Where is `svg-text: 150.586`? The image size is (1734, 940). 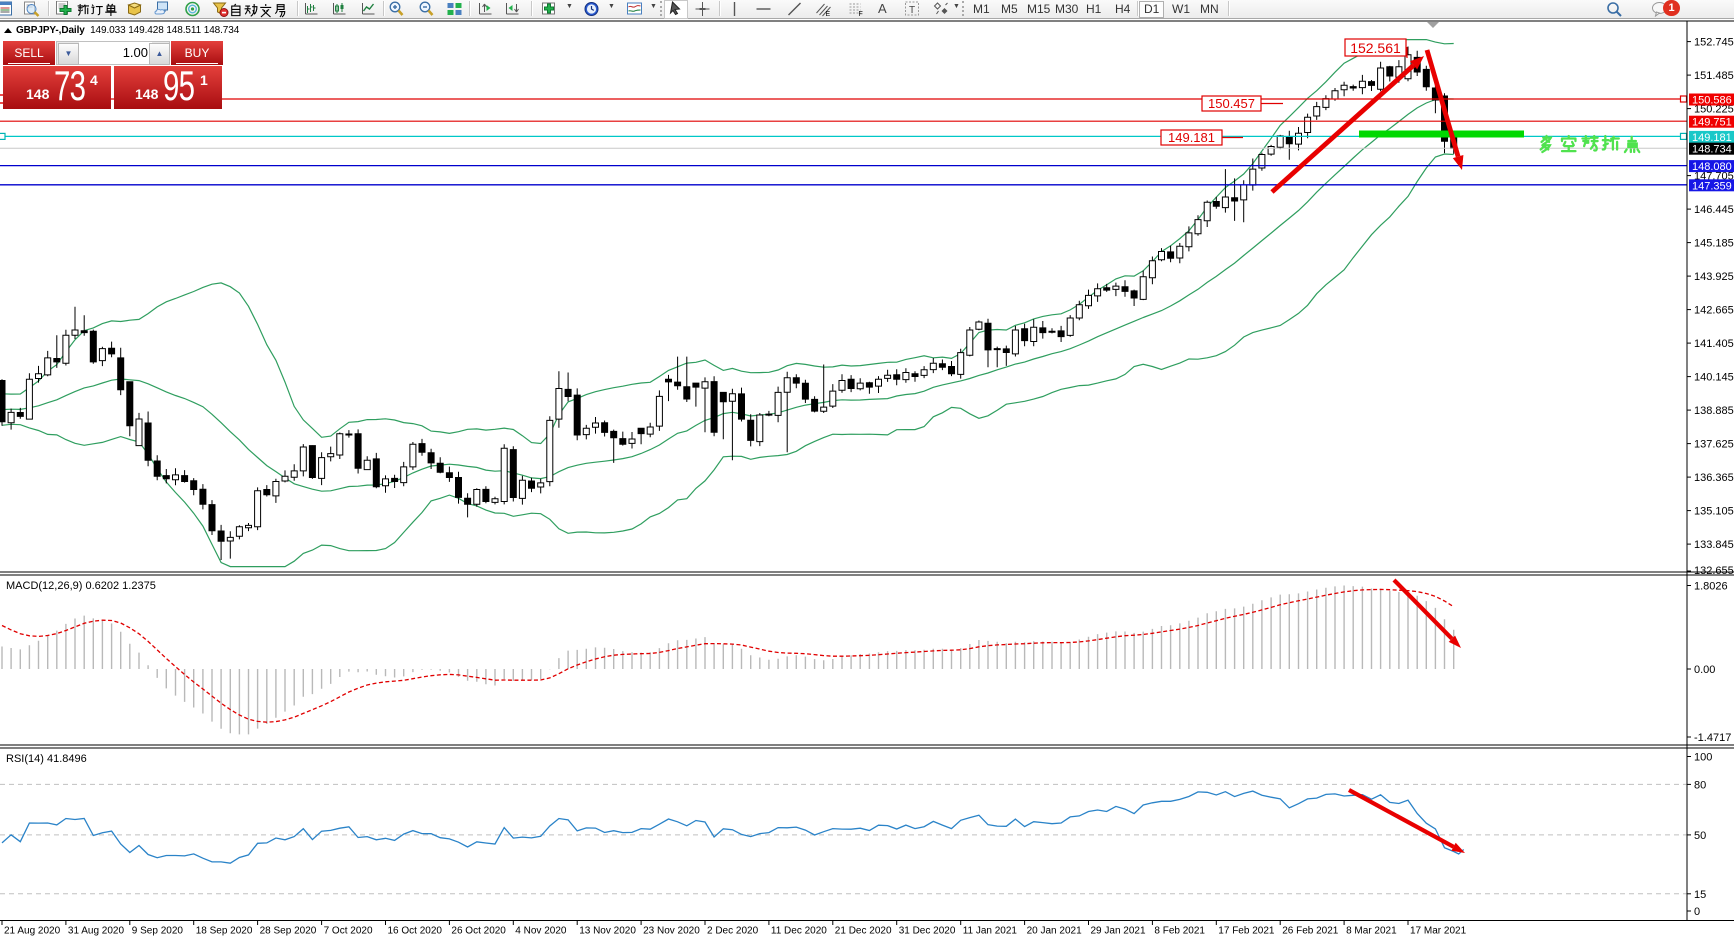 svg-text: 150.586 is located at coordinates (1712, 101).